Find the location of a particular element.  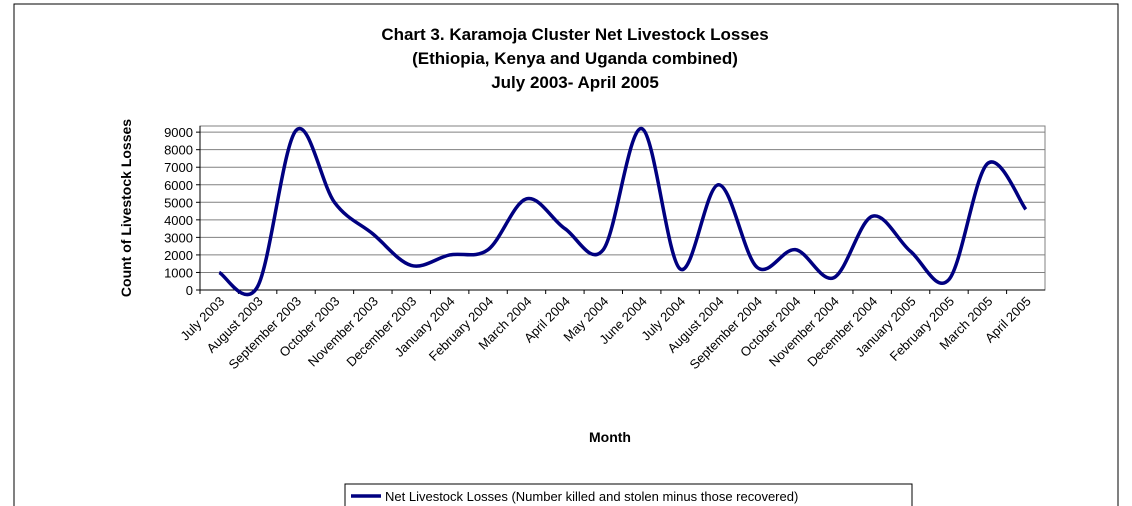

y-tick-label: 9000 is located at coordinates (178, 132).